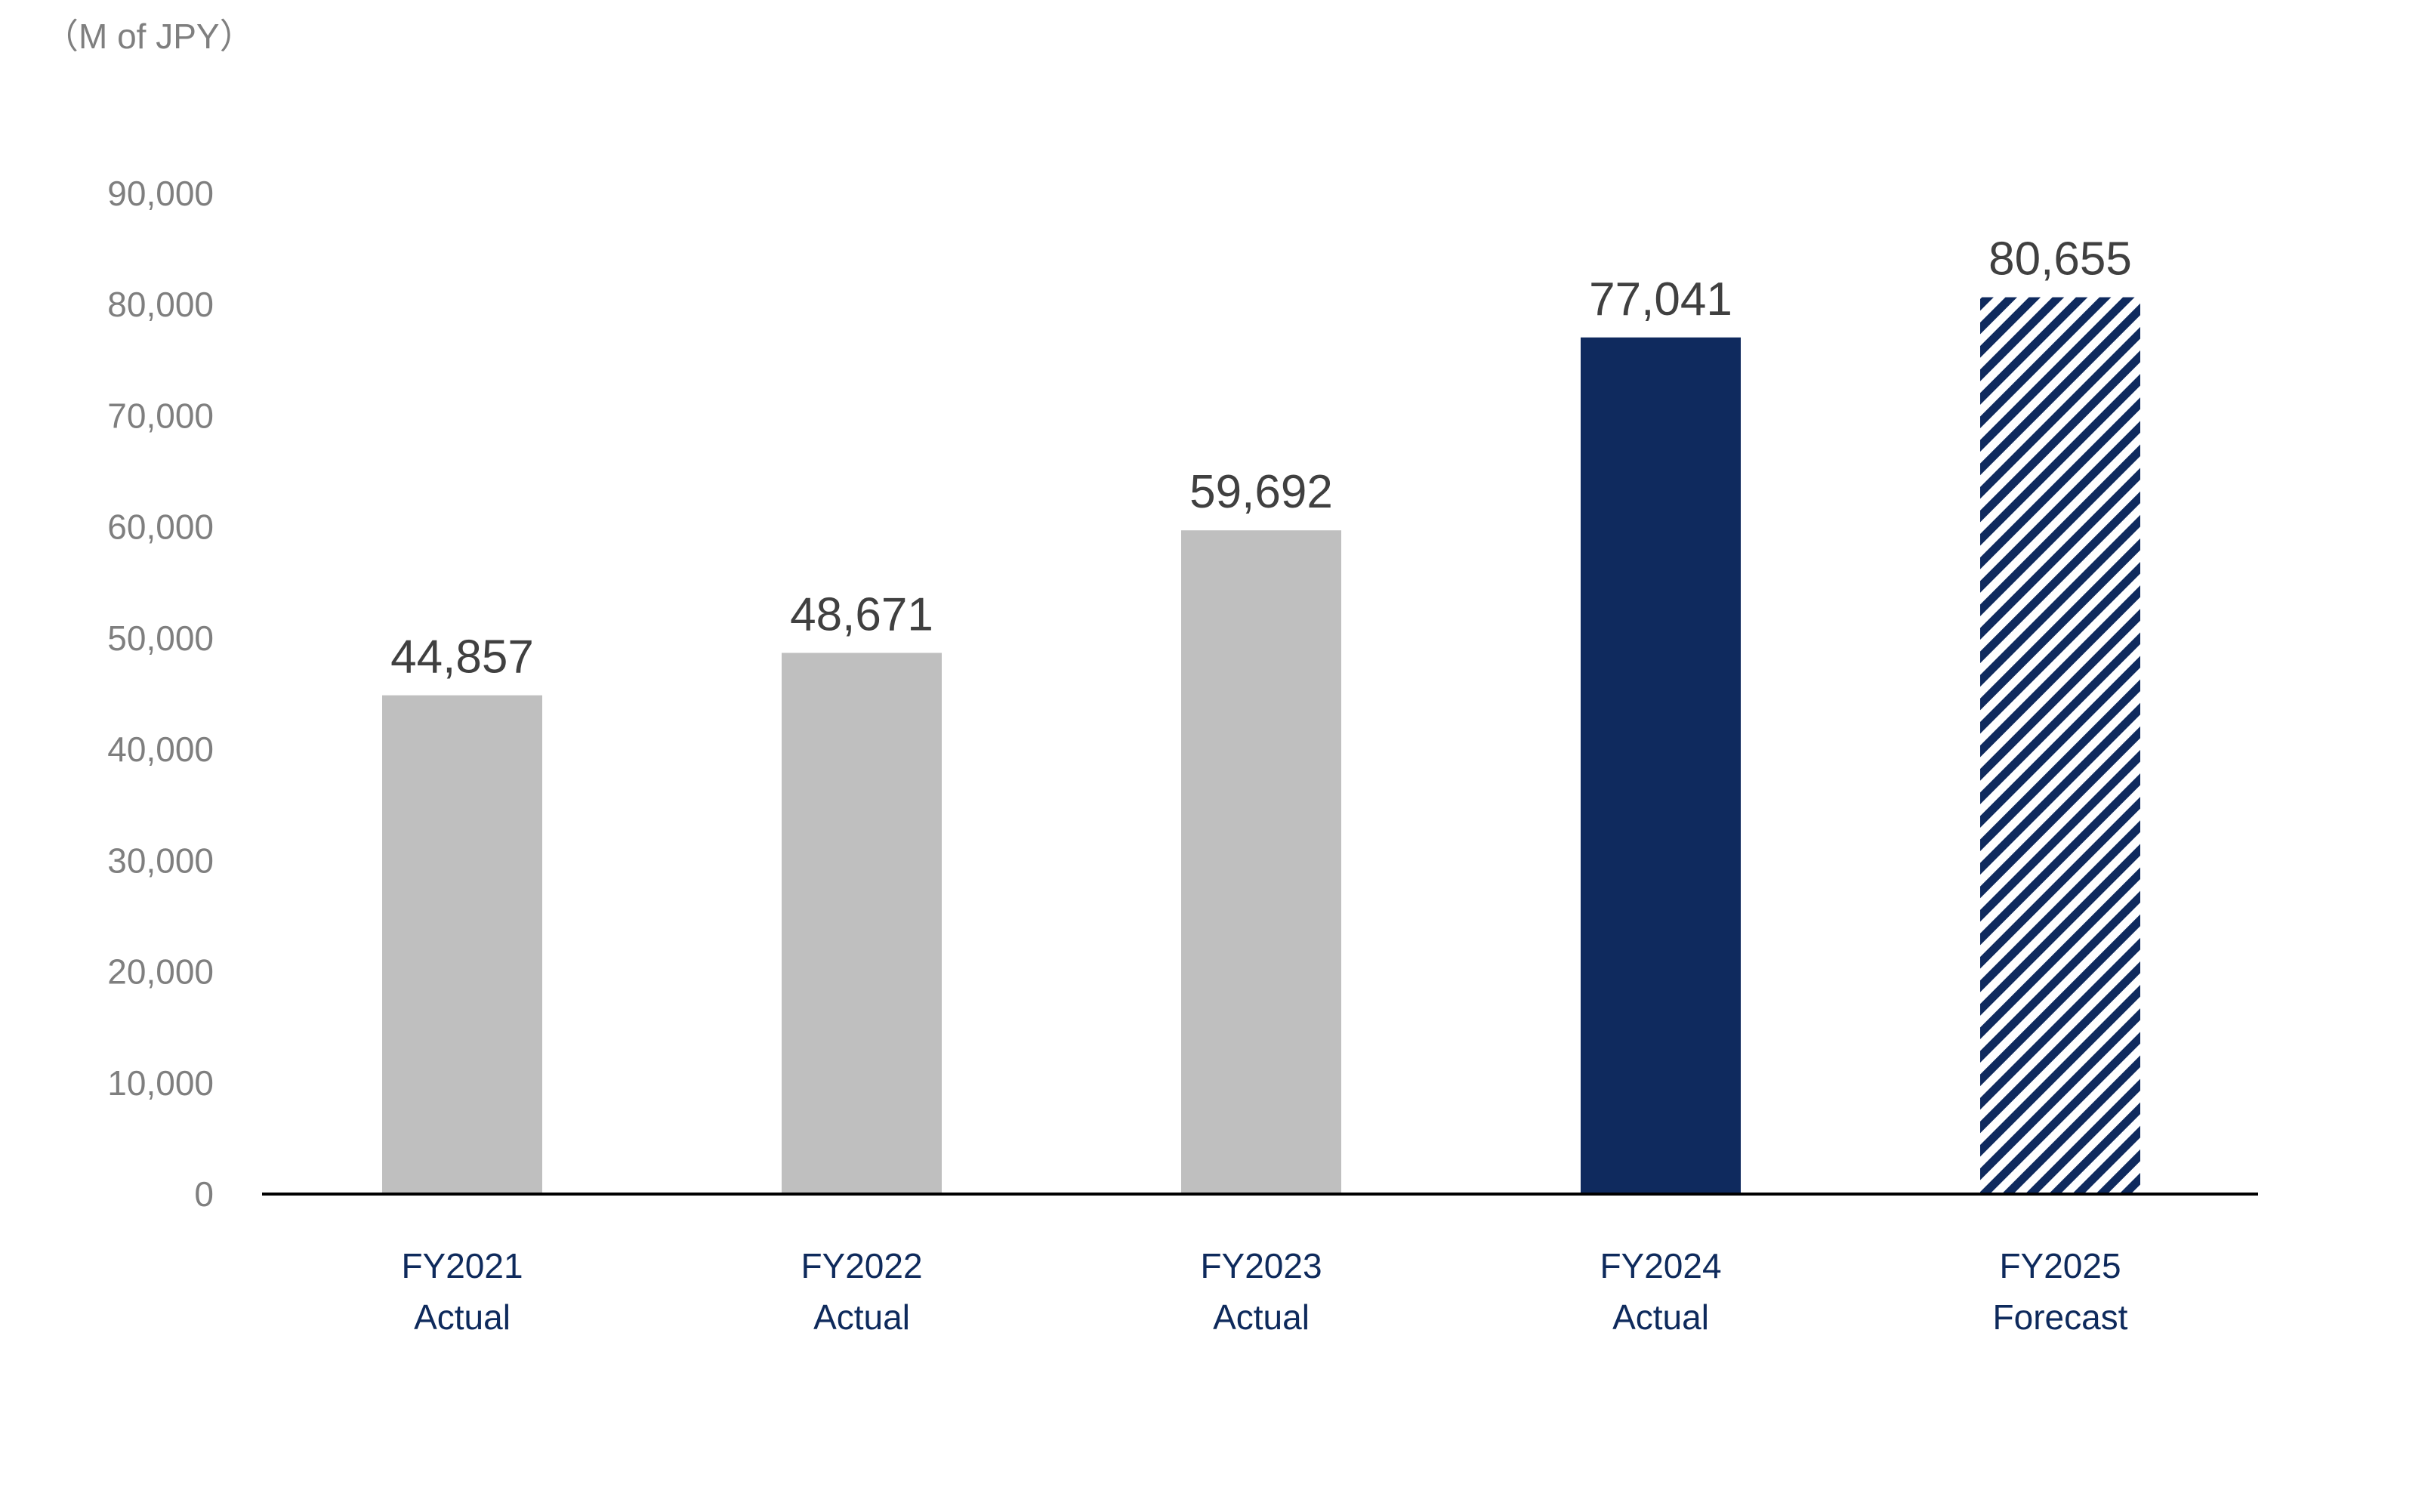 Image resolution: width=2428 pixels, height=1512 pixels. Describe the element at coordinates (204, 1194) in the screenshot. I see `y-tick-label: 0` at that location.